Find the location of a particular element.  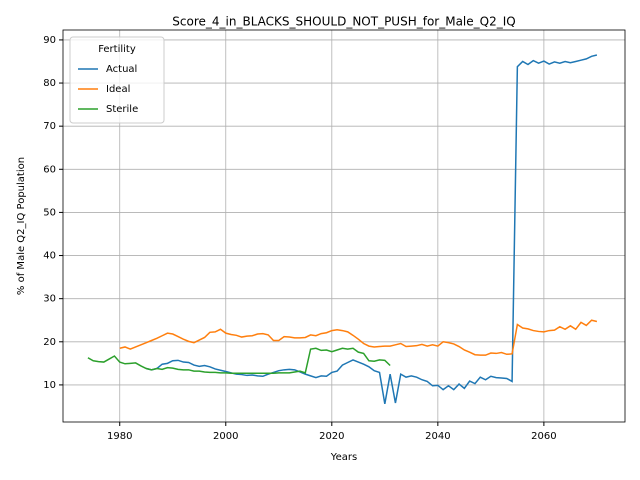

legend-label: Ideal is located at coordinates (118, 89).